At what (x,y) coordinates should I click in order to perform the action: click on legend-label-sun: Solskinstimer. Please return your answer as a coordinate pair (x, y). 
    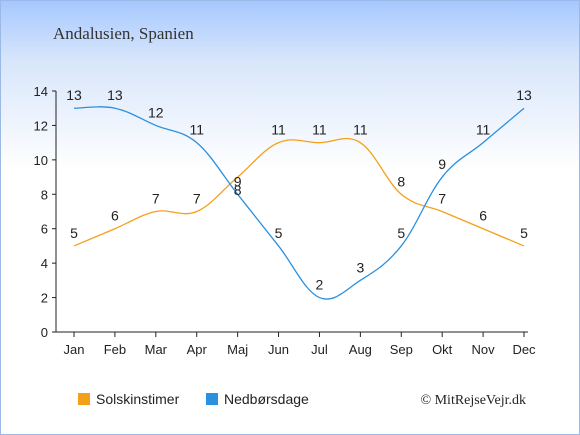
    Looking at the image, I should click on (138, 399).